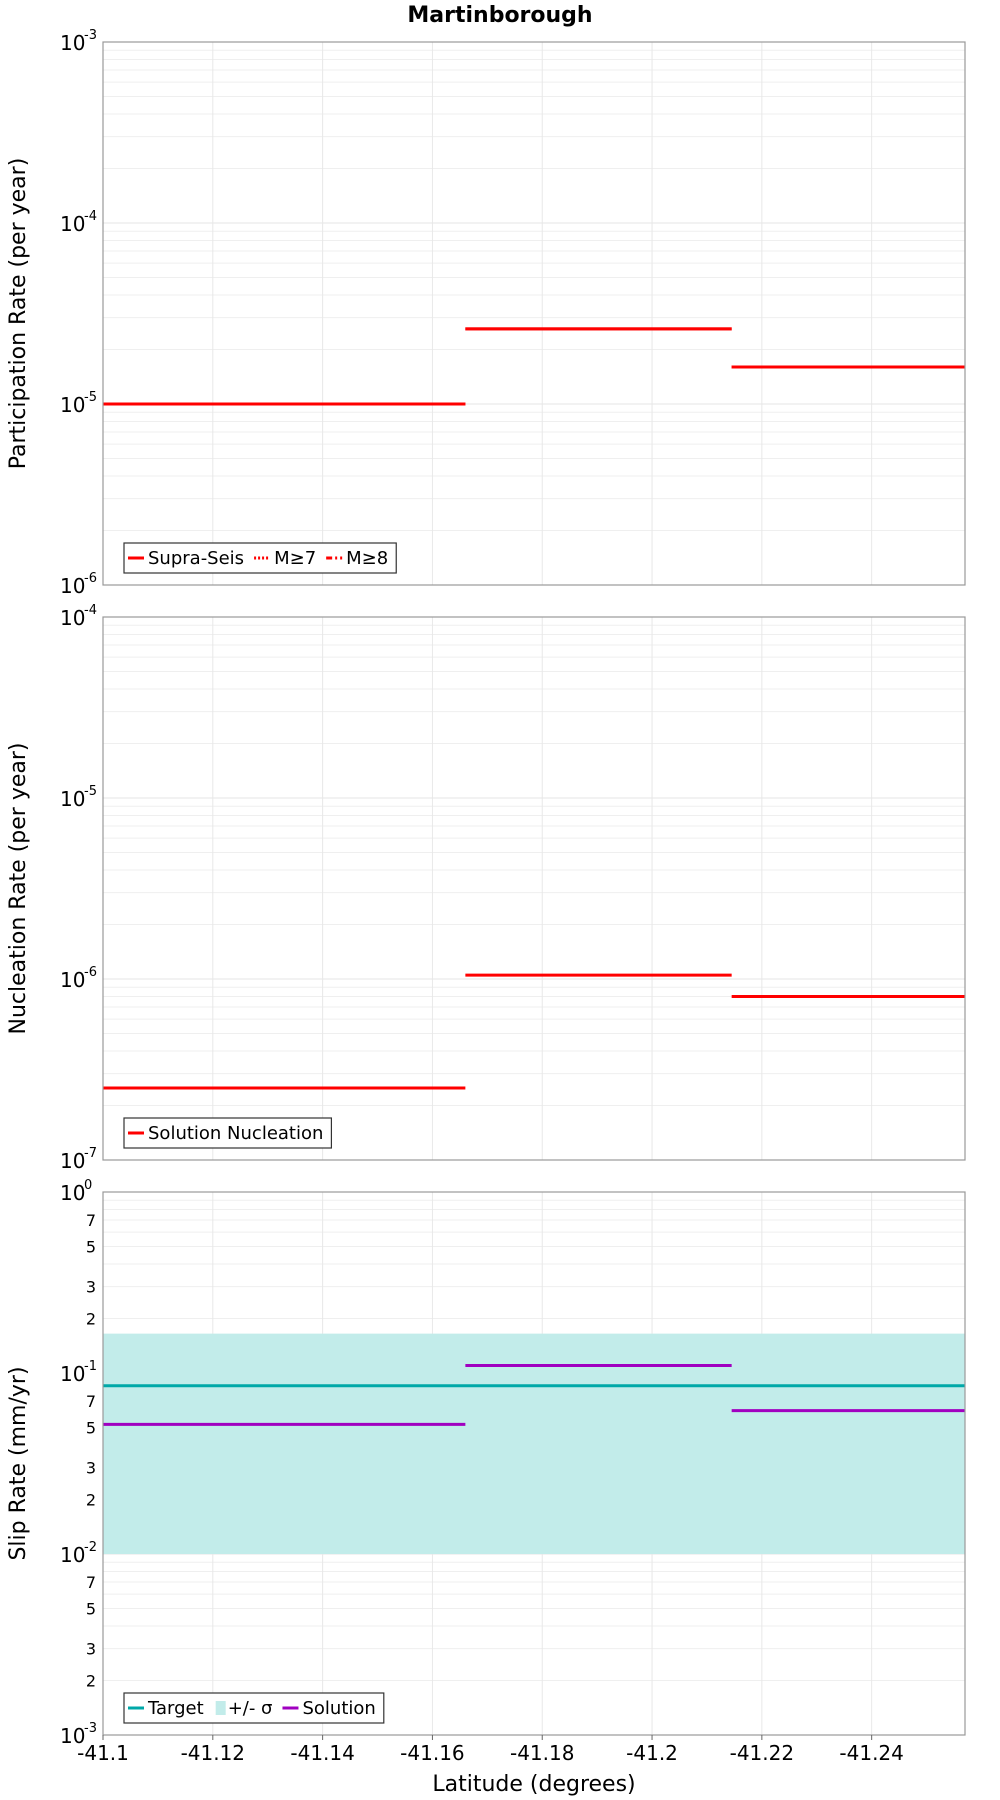  Describe the element at coordinates (295, 558) in the screenshot. I see `legend-label: M≥7` at that location.